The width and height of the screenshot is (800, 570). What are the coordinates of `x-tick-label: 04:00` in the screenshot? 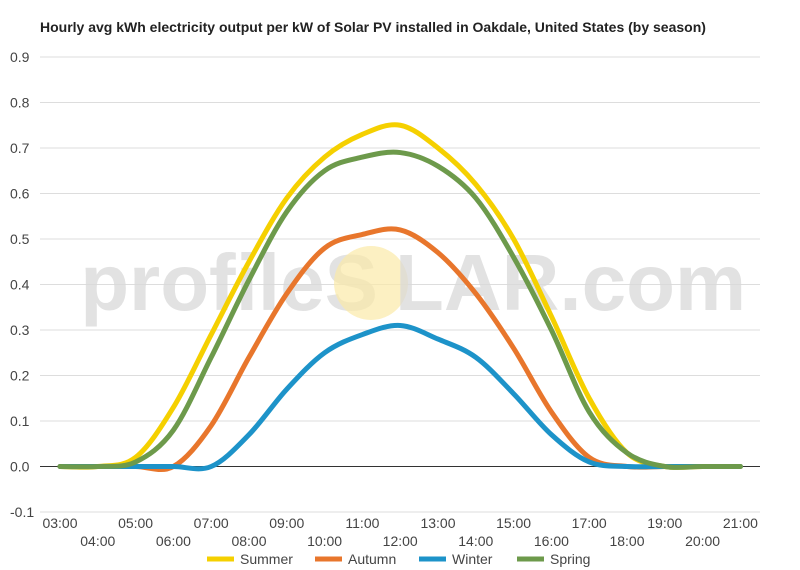 It's located at (97, 541).